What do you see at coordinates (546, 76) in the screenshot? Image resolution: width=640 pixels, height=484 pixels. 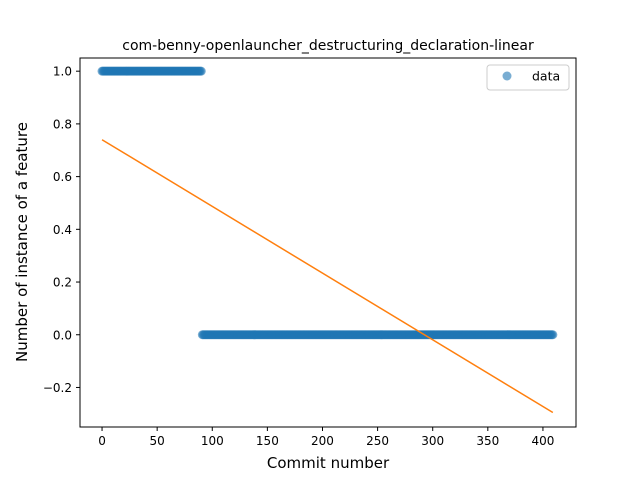 I see `legend-label: data` at bounding box center [546, 76].